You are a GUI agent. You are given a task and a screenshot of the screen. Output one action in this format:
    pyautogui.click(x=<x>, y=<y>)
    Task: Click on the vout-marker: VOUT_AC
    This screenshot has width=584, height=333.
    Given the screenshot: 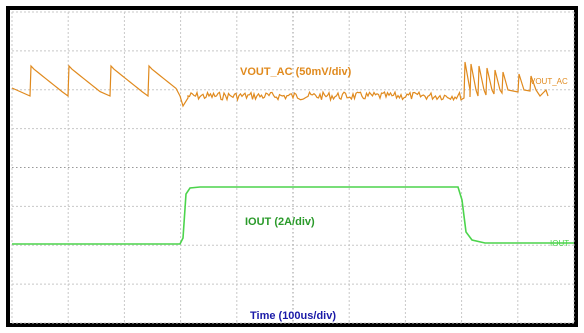 What is the action you would take?
    pyautogui.click(x=549, y=81)
    